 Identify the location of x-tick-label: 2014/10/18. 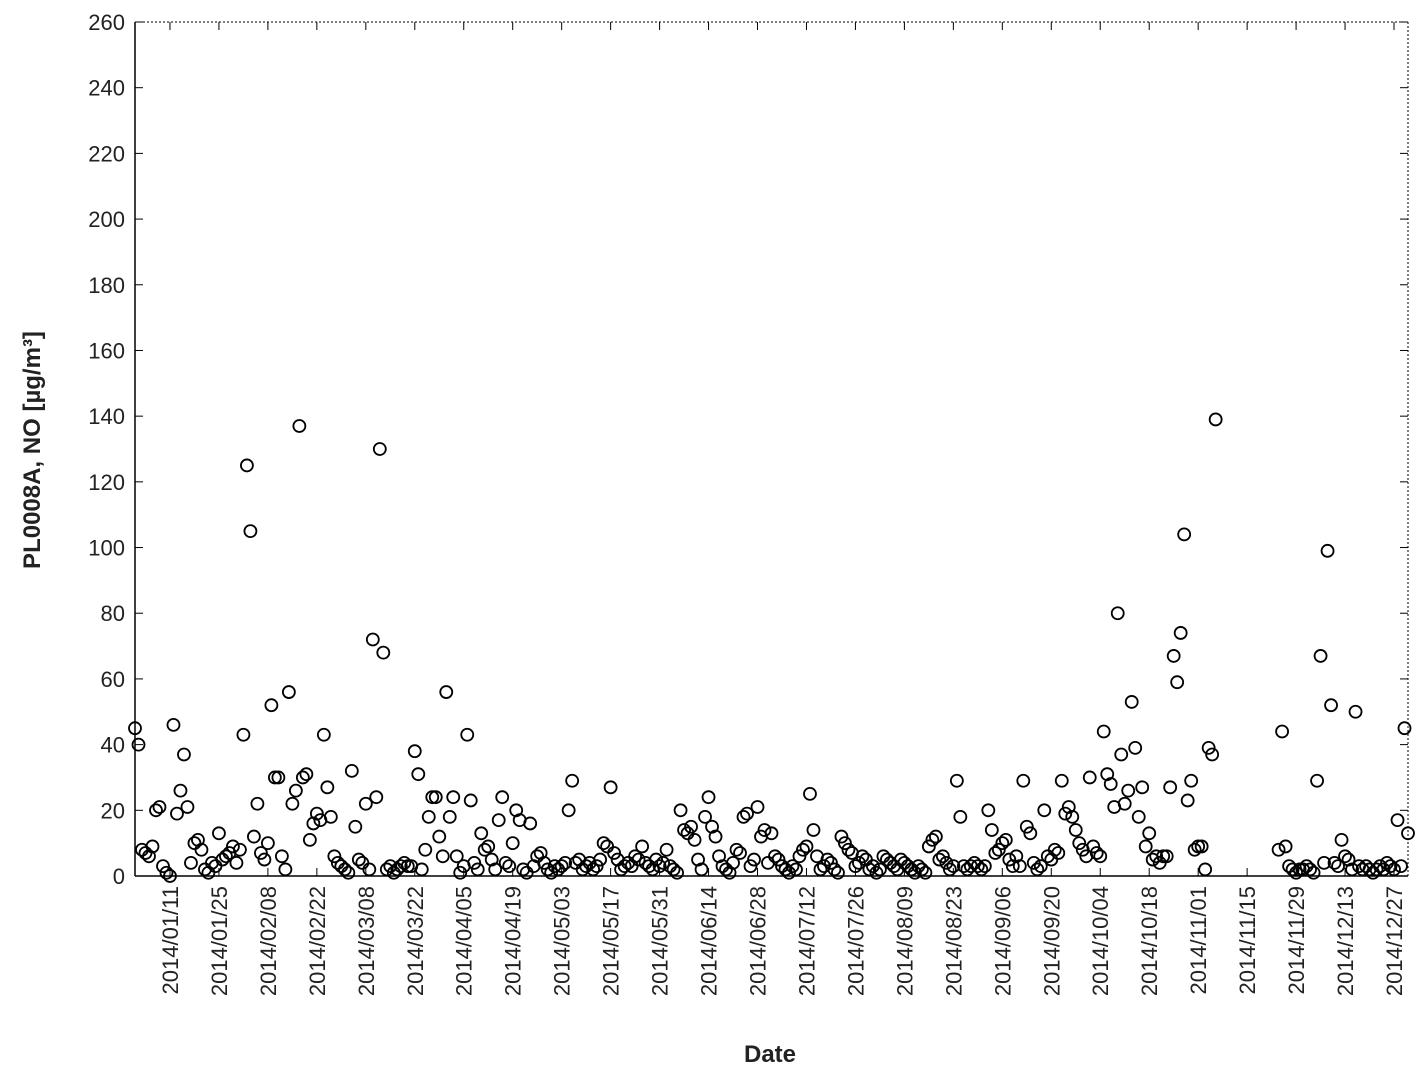
(1149, 941).